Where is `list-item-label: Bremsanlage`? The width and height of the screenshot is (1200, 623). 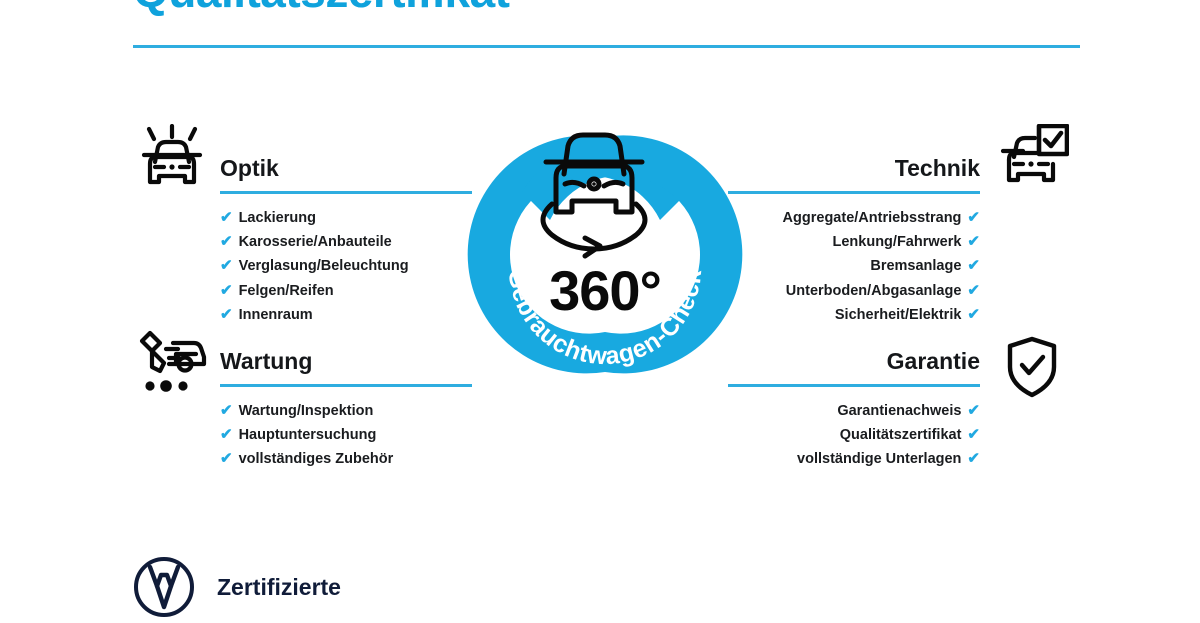 list-item-label: Bremsanlage is located at coordinates (916, 266).